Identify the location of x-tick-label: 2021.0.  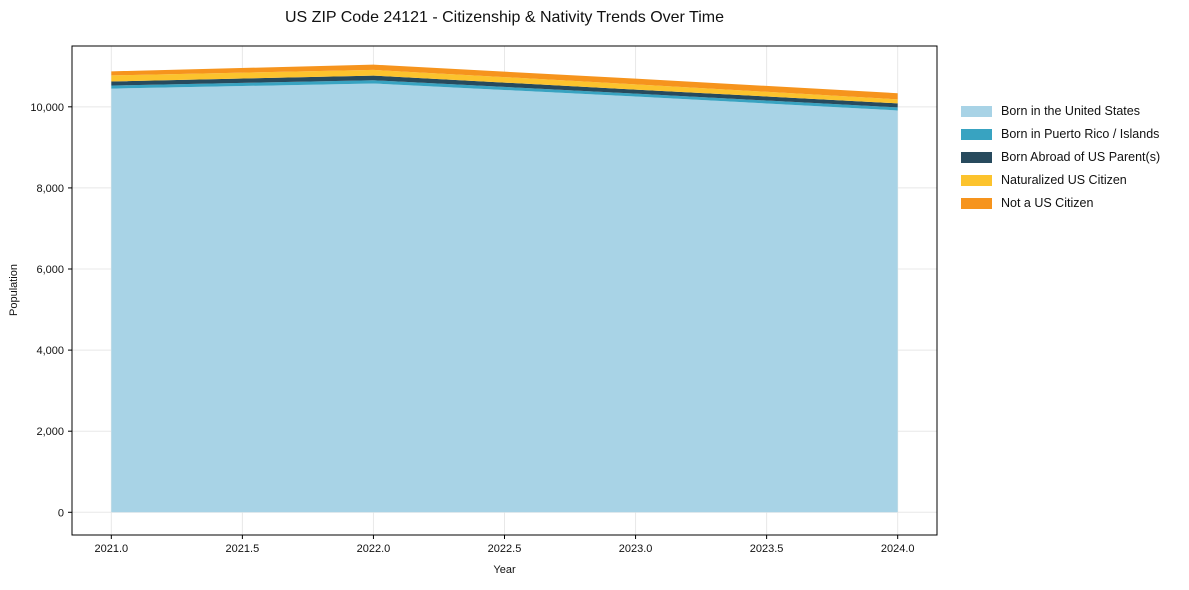
(111, 549).